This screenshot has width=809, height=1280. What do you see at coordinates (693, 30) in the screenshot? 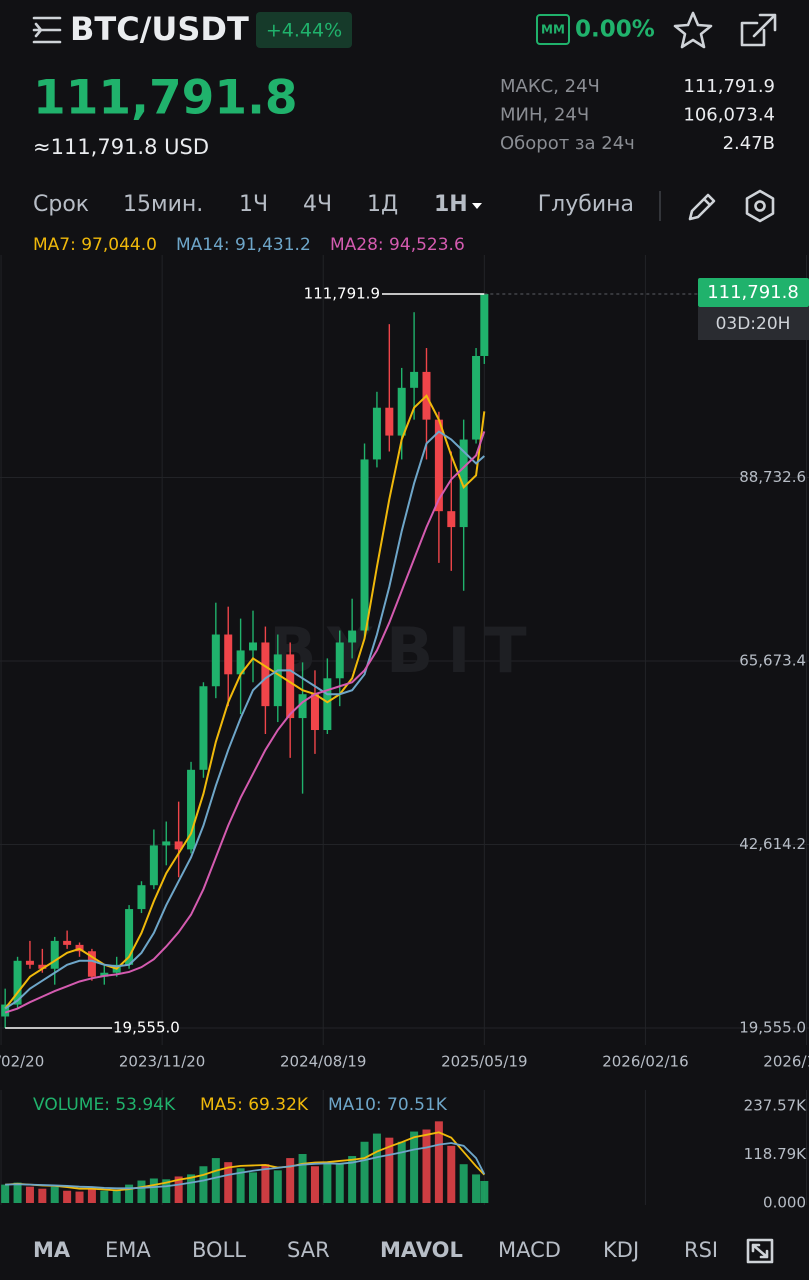
I see `favorite-icon` at bounding box center [693, 30].